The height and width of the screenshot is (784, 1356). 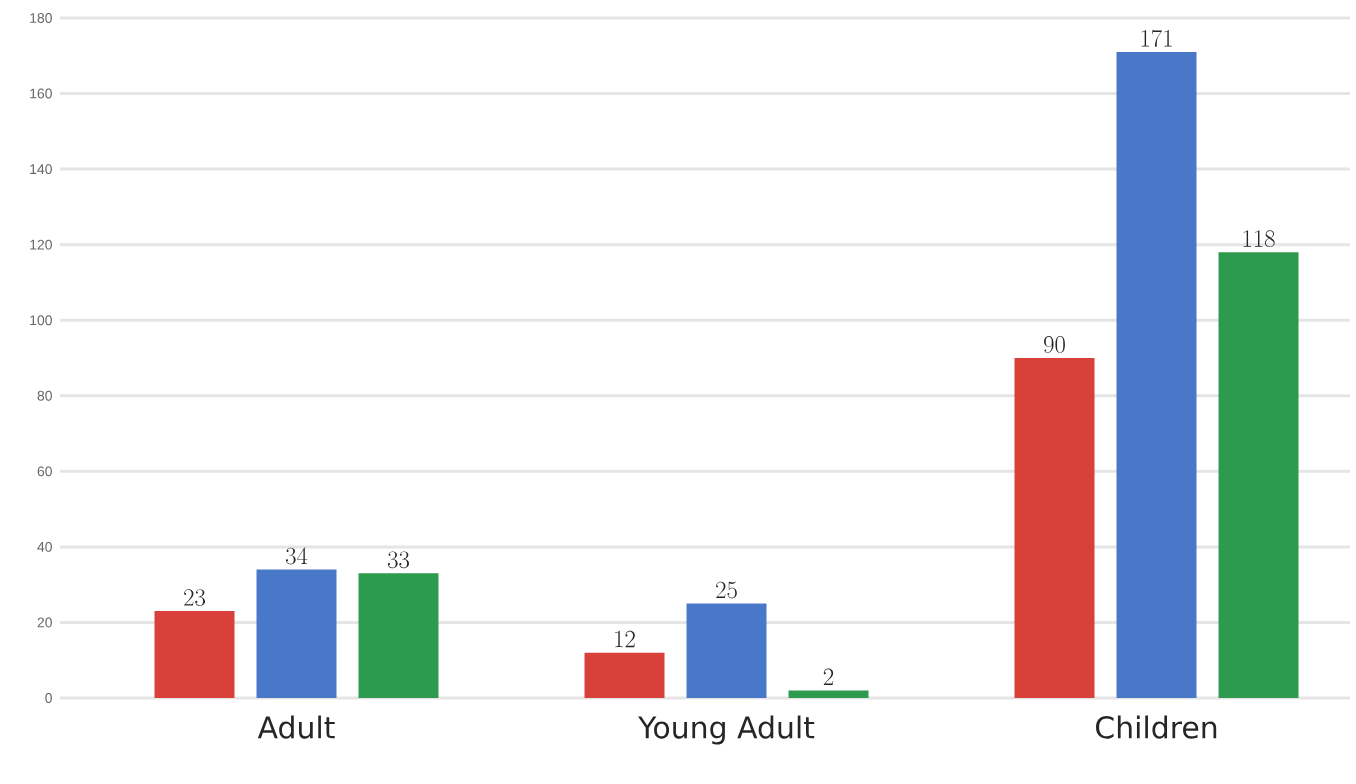 What do you see at coordinates (41, 320) in the screenshot?
I see `y-tick-label: 100` at bounding box center [41, 320].